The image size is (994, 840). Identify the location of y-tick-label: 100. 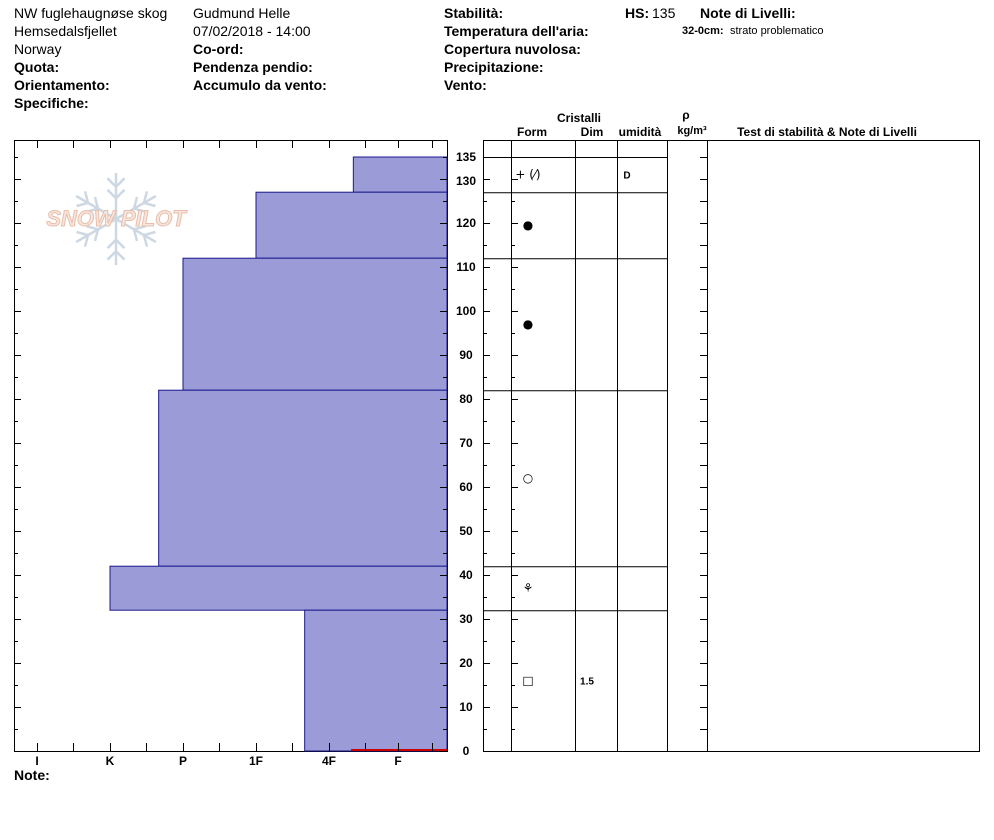
(466, 311).